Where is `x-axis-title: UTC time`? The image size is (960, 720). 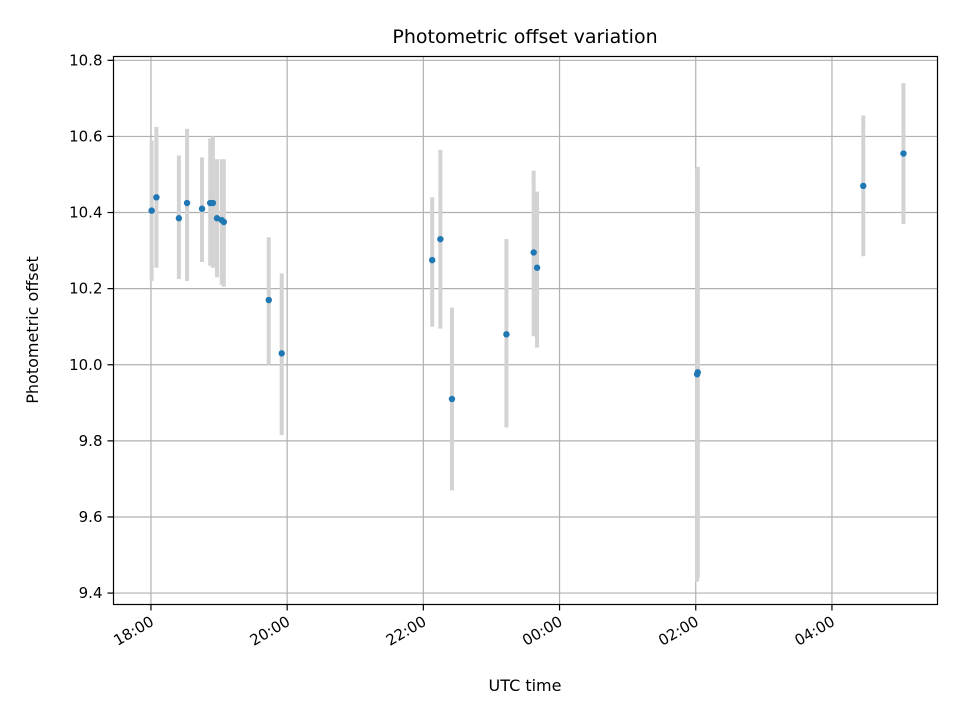 x-axis-title: UTC time is located at coordinates (525, 685).